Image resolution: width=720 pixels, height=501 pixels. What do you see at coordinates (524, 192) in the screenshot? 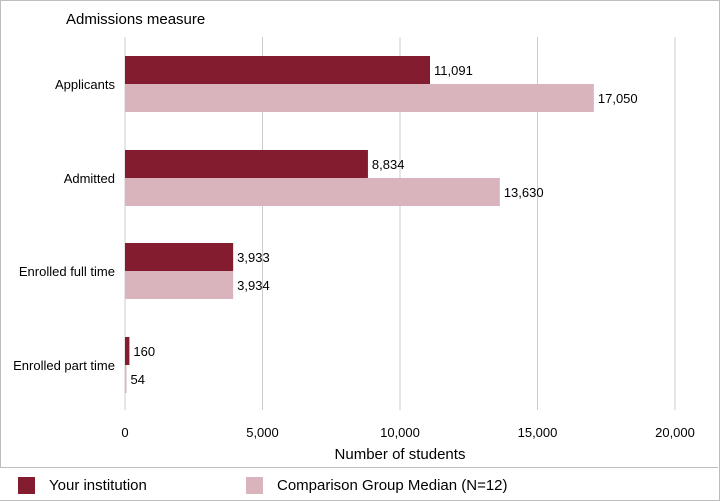
I see `data-label-s1-1: 13,630` at bounding box center [524, 192].